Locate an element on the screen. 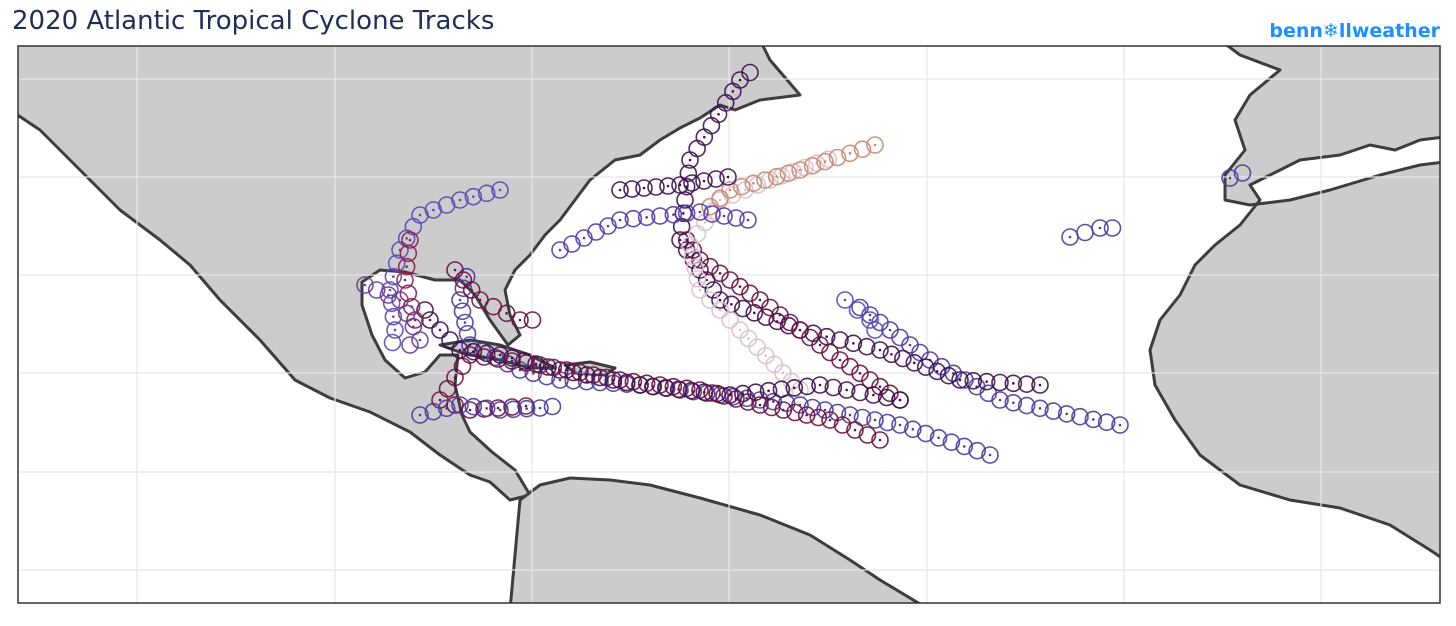 The width and height of the screenshot is (1456, 626). brand-logo: benn❄llweather is located at coordinates (1354, 31).